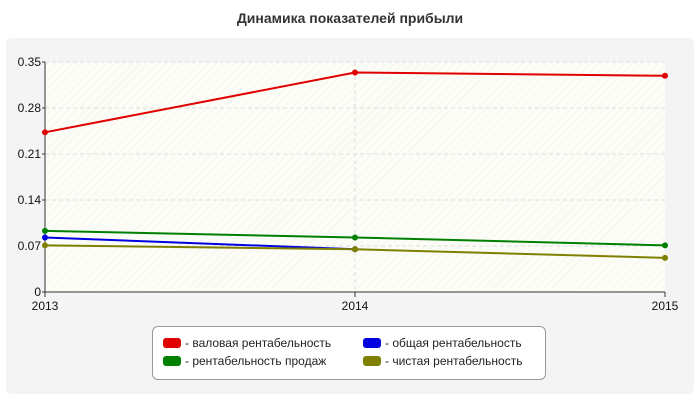 The image size is (700, 400). What do you see at coordinates (258, 343) in the screenshot?
I see `legend-label-gross: - валовая рентабельность` at bounding box center [258, 343].